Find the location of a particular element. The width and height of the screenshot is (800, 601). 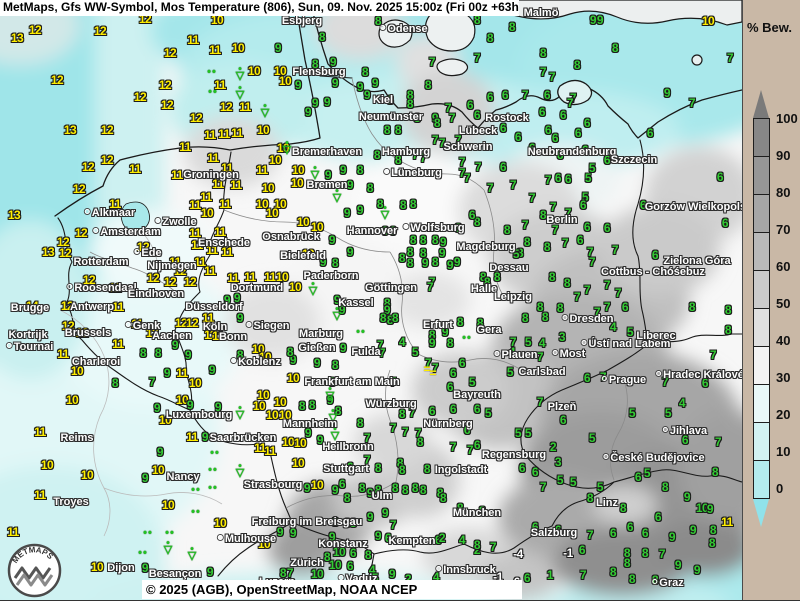

city-label: Gießen is located at coordinates (317, 348).